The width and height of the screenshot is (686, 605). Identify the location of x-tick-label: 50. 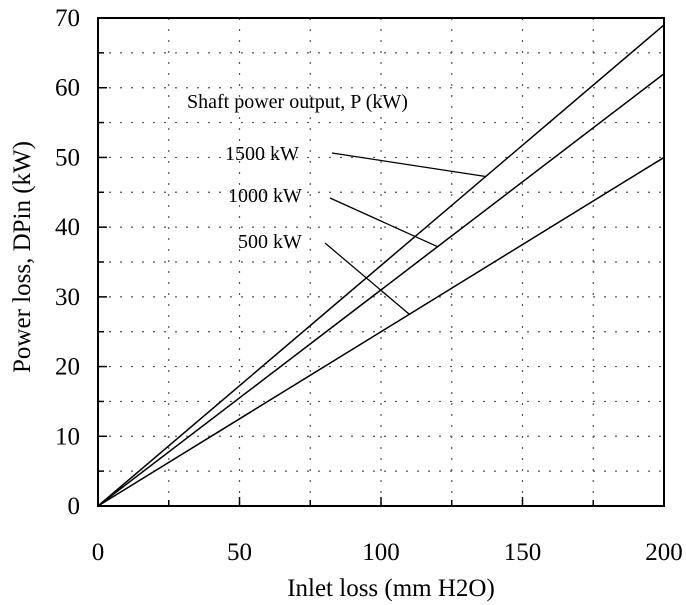
(239, 552).